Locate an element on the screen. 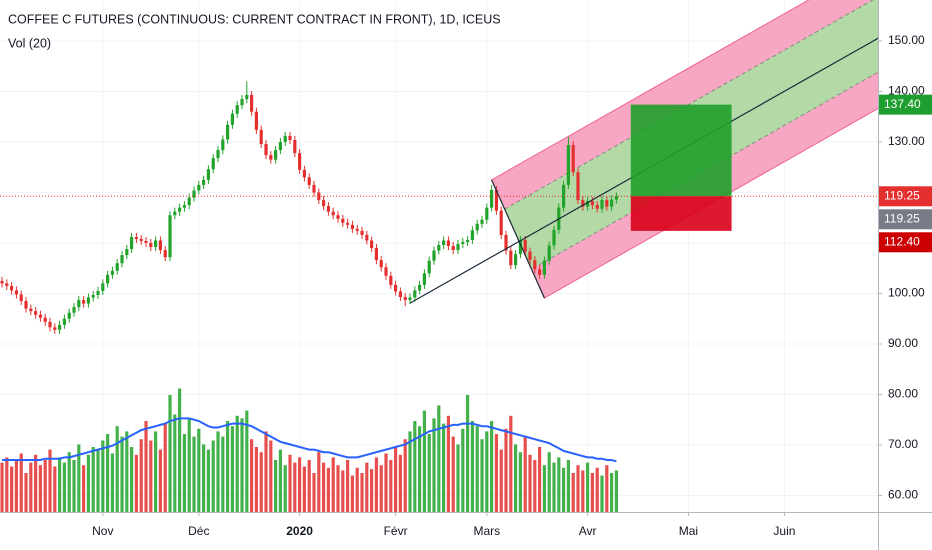 This screenshot has height=550, width=932. price-label: 119.25 is located at coordinates (902, 218).